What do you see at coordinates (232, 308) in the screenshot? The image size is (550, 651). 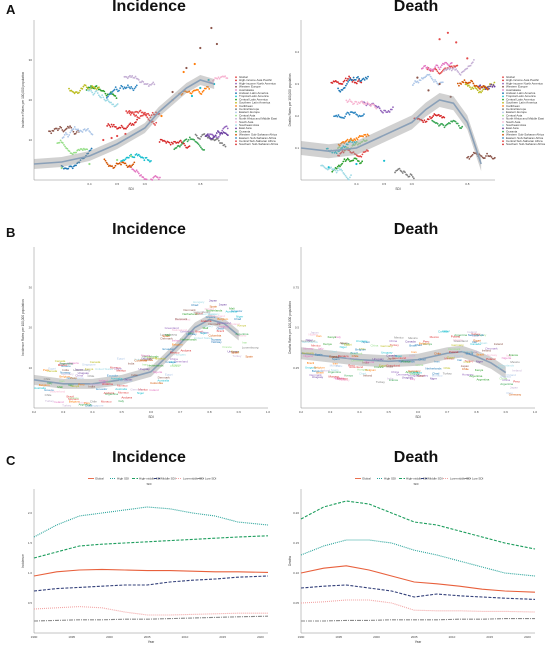 I see `country-label: Mali` at bounding box center [232, 308].